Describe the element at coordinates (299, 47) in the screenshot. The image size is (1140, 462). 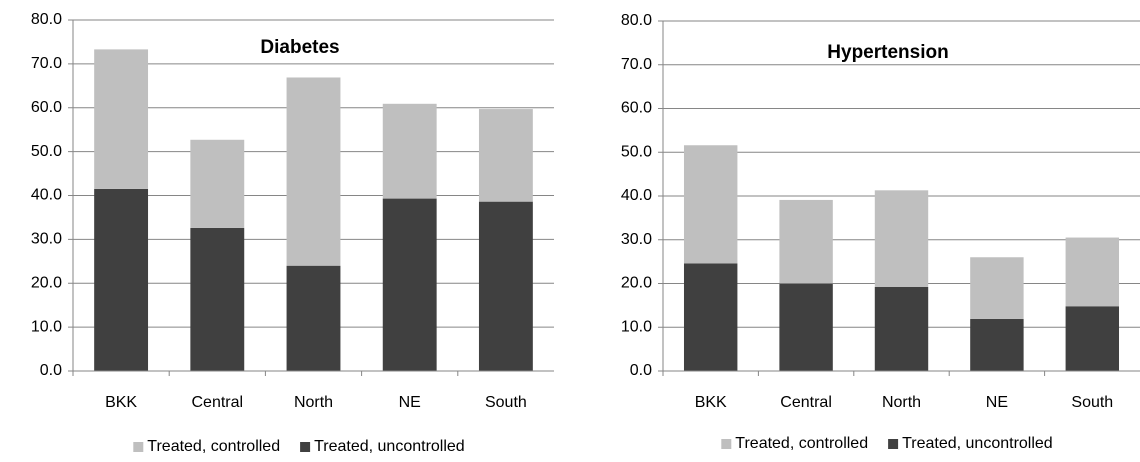
I see `chart-title: Diabetes` at that location.